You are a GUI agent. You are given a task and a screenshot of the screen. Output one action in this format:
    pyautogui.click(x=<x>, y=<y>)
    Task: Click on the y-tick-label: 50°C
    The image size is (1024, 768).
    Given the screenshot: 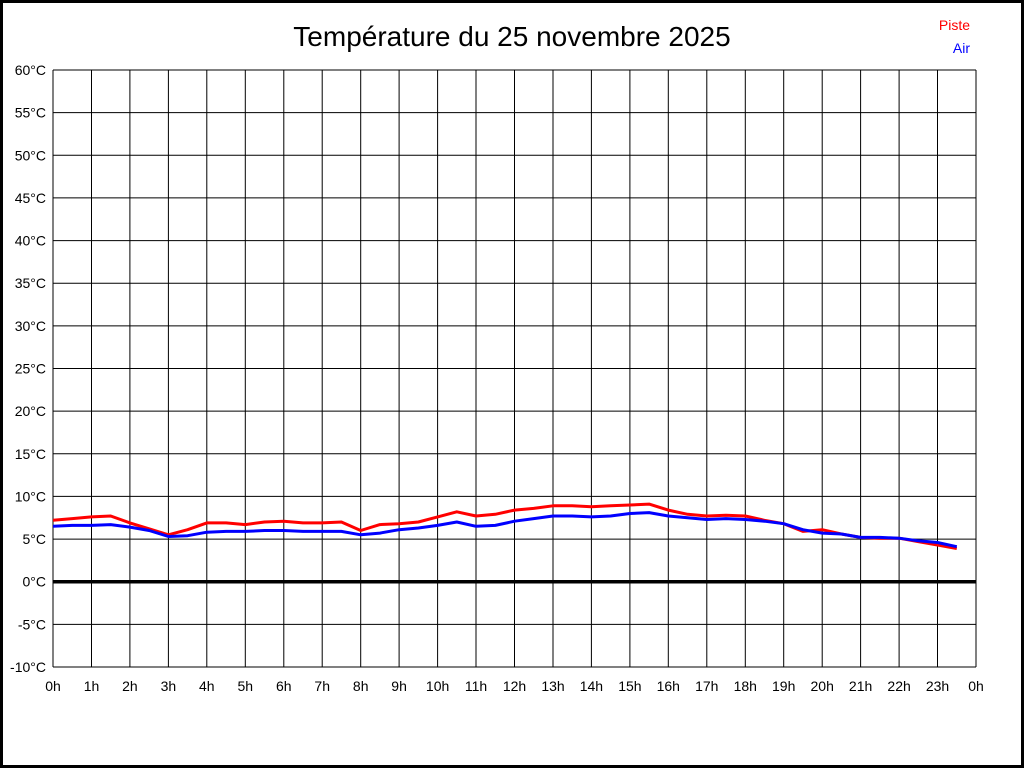 What is the action you would take?
    pyautogui.click(x=30, y=155)
    